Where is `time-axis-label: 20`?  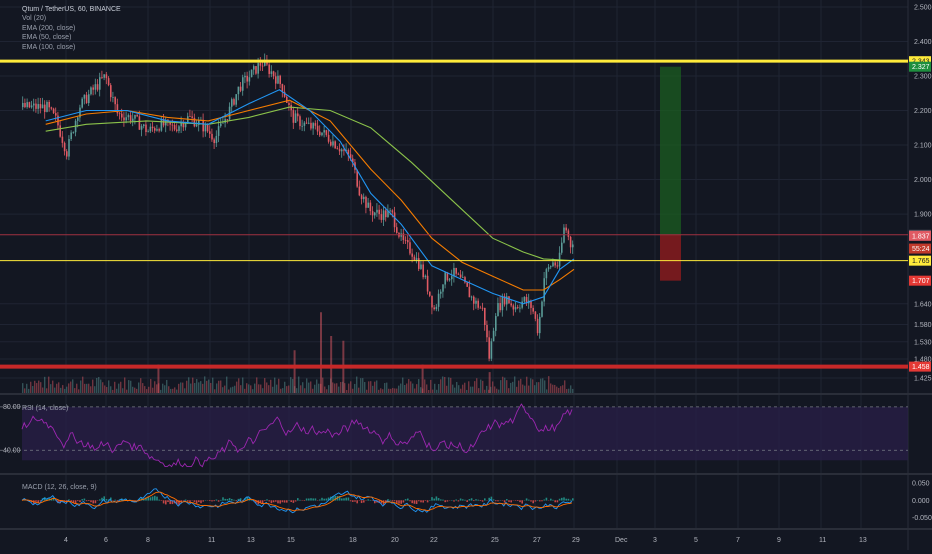 time-axis-label: 20 is located at coordinates (395, 540).